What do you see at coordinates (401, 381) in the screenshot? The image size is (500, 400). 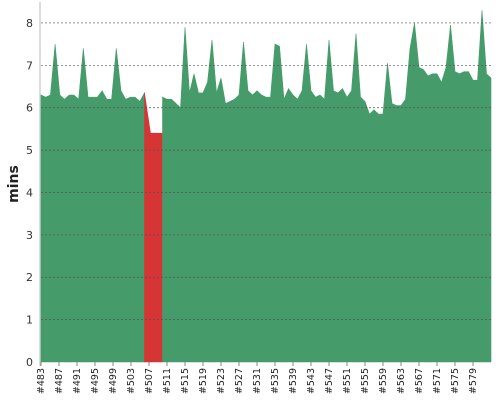 I see `x-tick-label: #563` at bounding box center [401, 381].